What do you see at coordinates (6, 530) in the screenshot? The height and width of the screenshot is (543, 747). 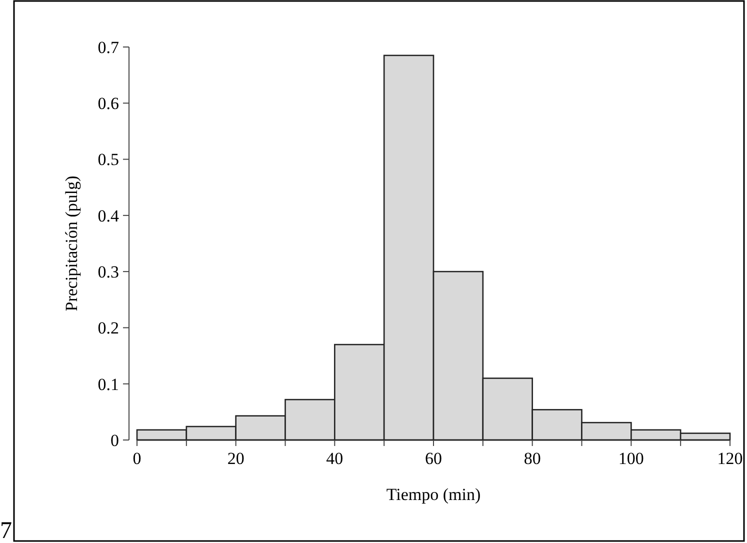 I see `text: 7` at bounding box center [6, 530].